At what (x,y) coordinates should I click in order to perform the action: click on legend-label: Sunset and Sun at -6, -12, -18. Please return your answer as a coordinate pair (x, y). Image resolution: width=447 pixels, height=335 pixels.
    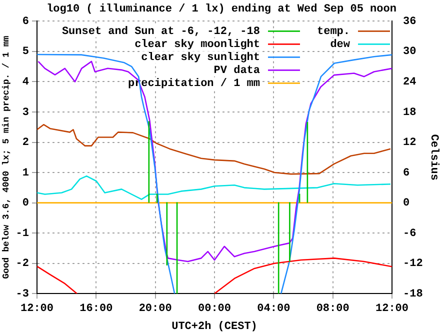
    Looking at the image, I should click on (161, 32).